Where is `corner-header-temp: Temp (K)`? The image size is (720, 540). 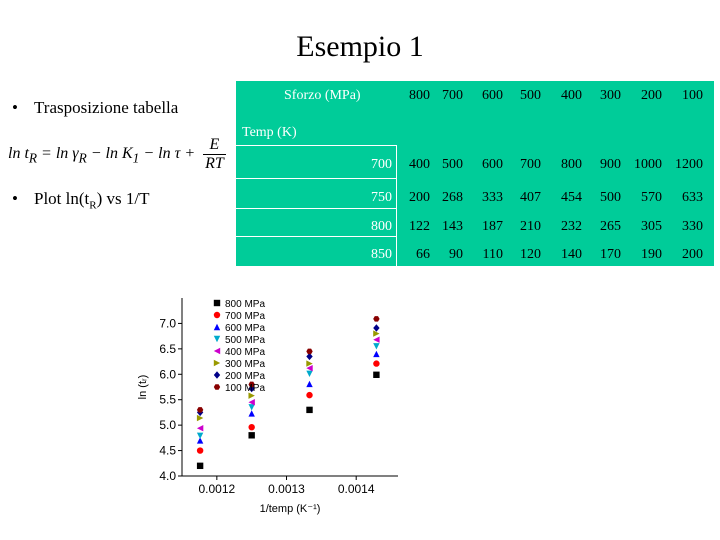
corner-header-temp: Temp (K) is located at coordinates (269, 132).